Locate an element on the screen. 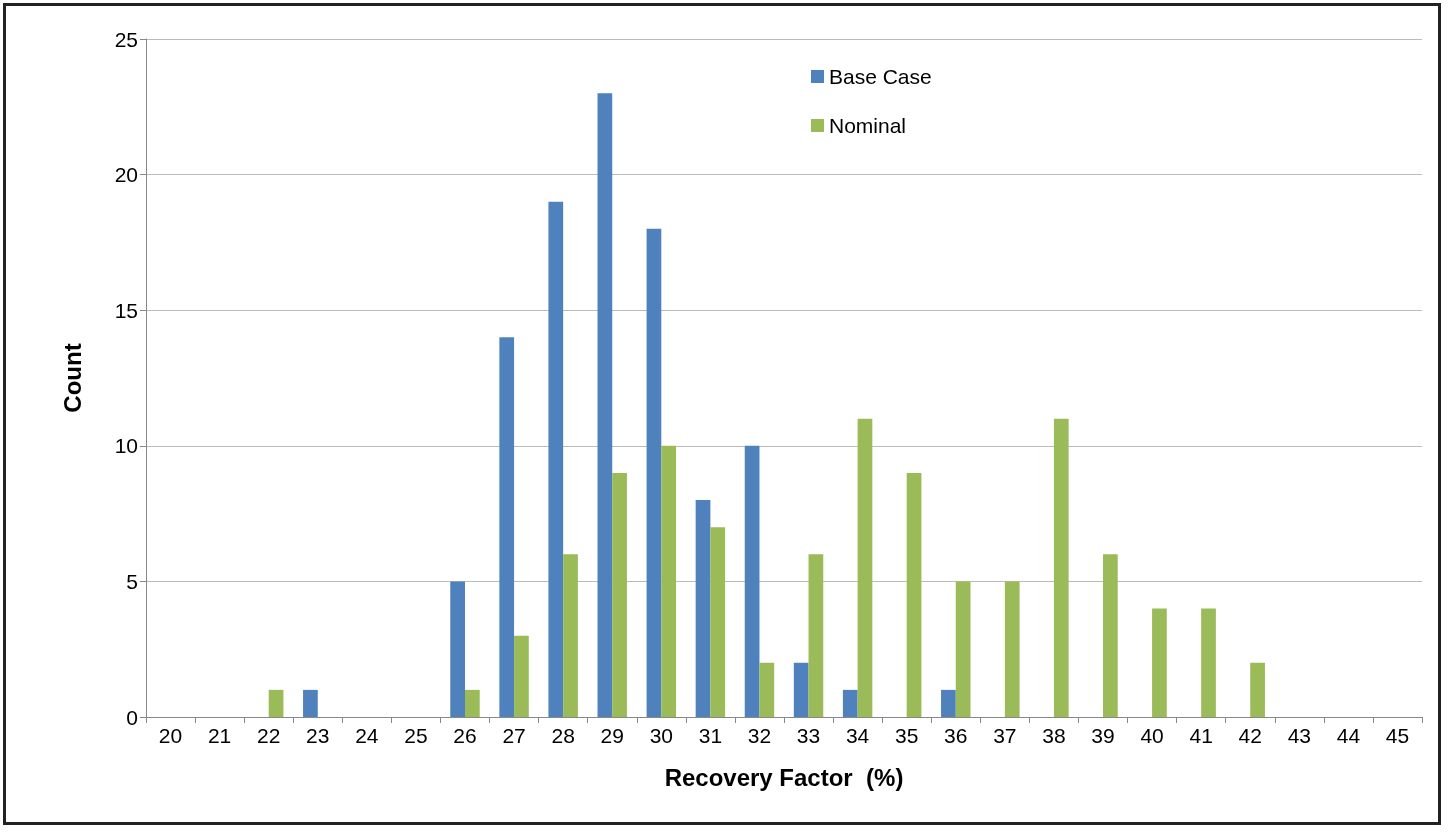 The width and height of the screenshot is (1450, 832). x-tick-label: 44 is located at coordinates (1348, 735).